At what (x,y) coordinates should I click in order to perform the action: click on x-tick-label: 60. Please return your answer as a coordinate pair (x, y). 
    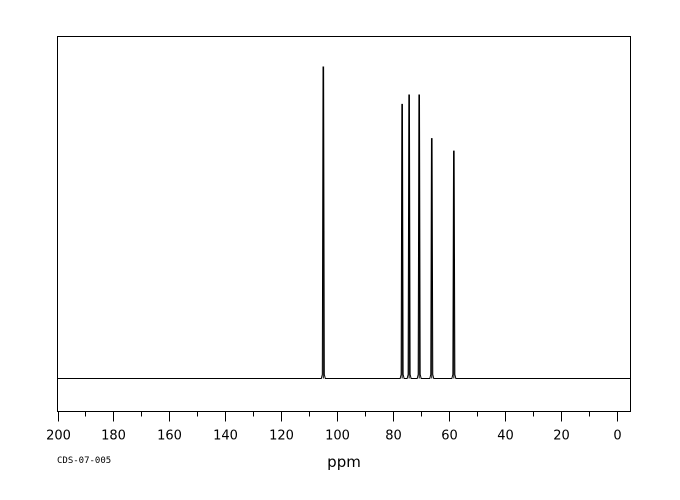
    Looking at the image, I should click on (449, 436).